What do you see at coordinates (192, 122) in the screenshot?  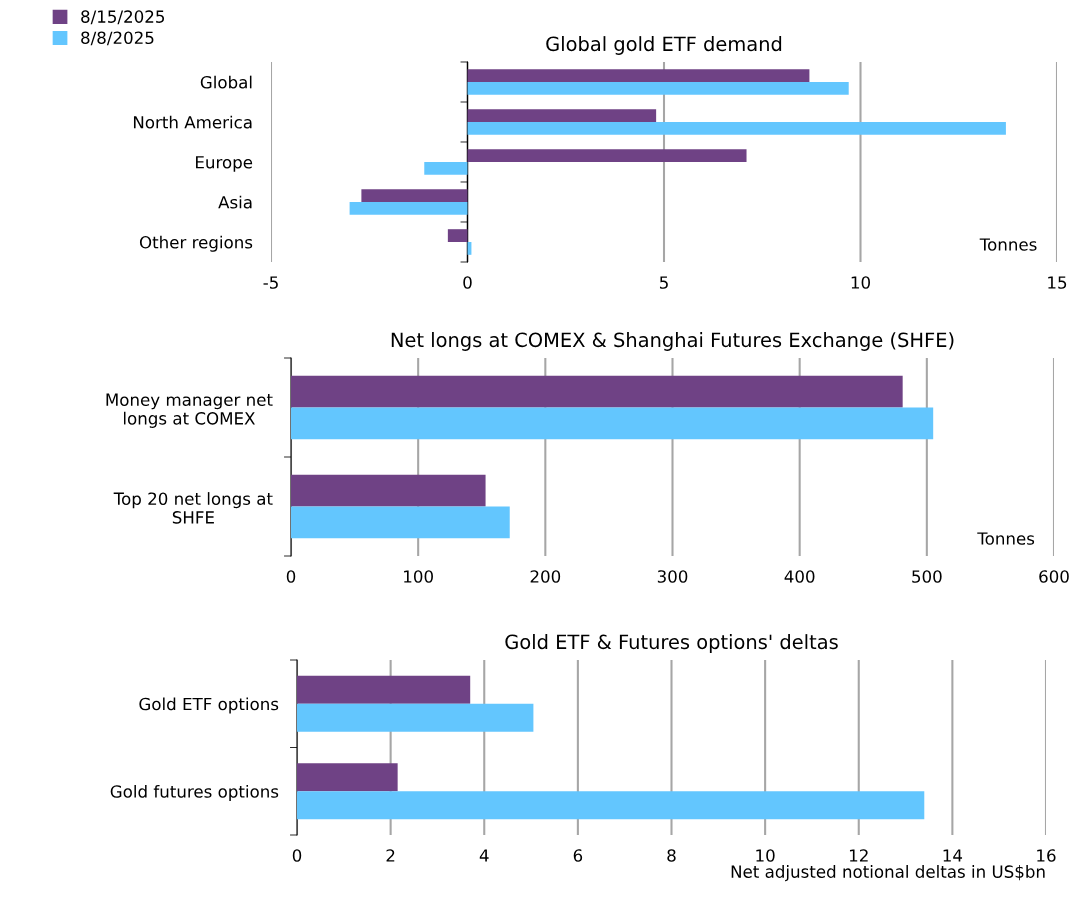 I see `y-tick-label: North America` at bounding box center [192, 122].